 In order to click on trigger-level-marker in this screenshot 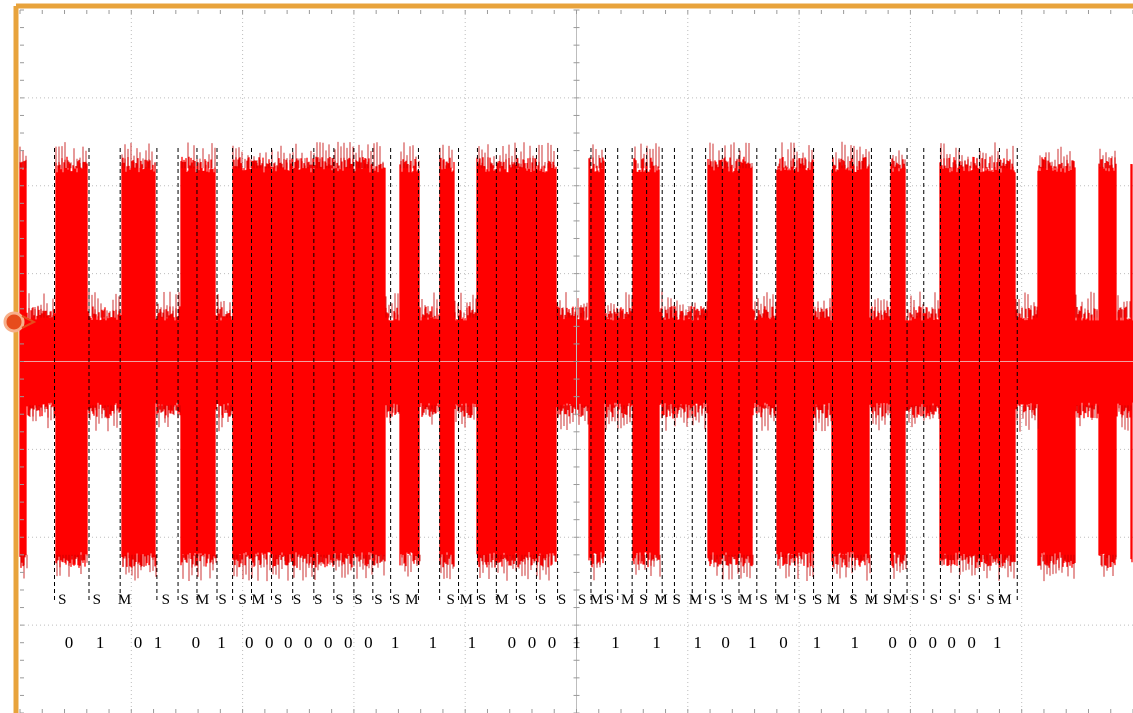, I will do `click(20, 322)`.